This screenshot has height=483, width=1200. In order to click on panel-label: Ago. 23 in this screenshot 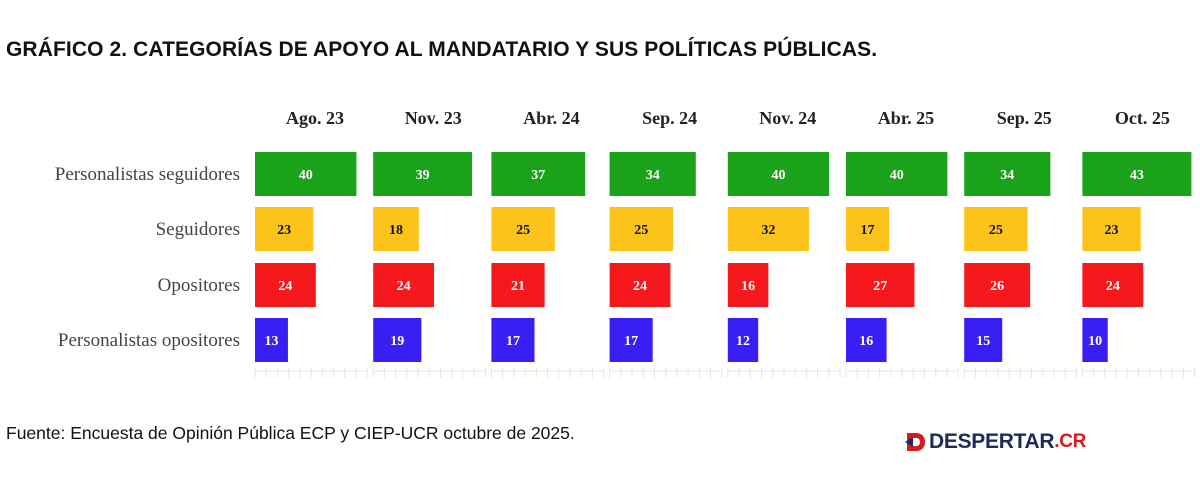, I will do `click(315, 118)`.